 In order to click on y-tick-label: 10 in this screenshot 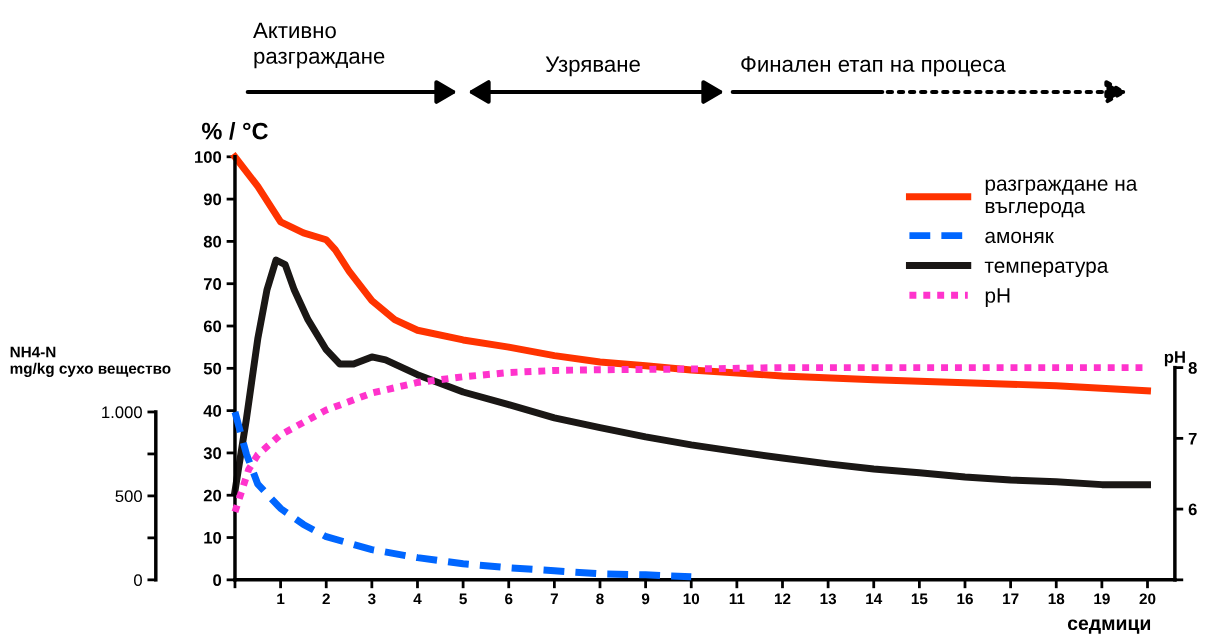, I will do `click(213, 537)`.